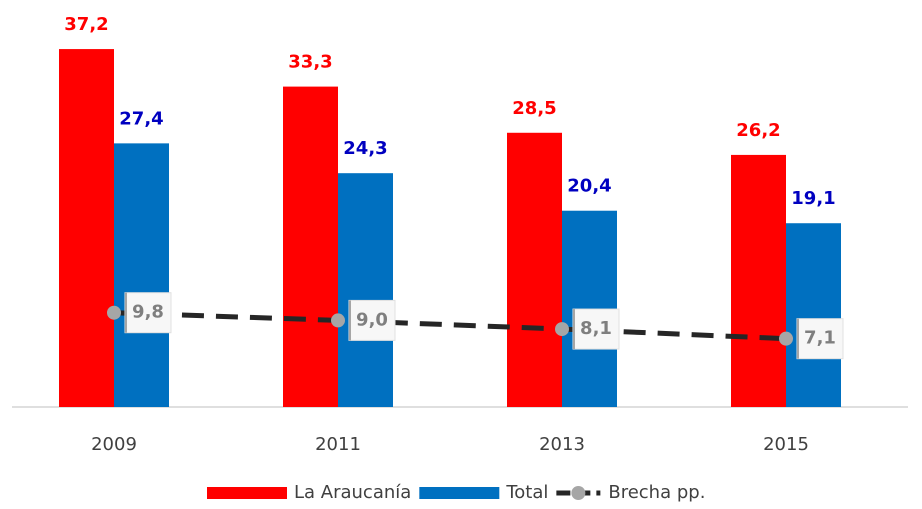  What do you see at coordinates (86, 24) in the screenshot?
I see `data-label: 37,2` at bounding box center [86, 24].